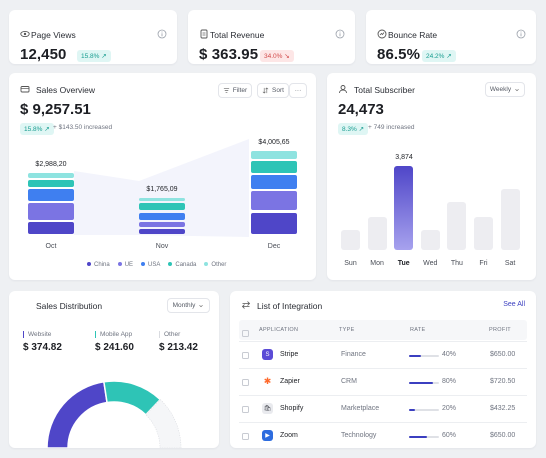 The image size is (546, 458). Describe the element at coordinates (178, 334) in the screenshot. I see `dist-label: Other` at that location.